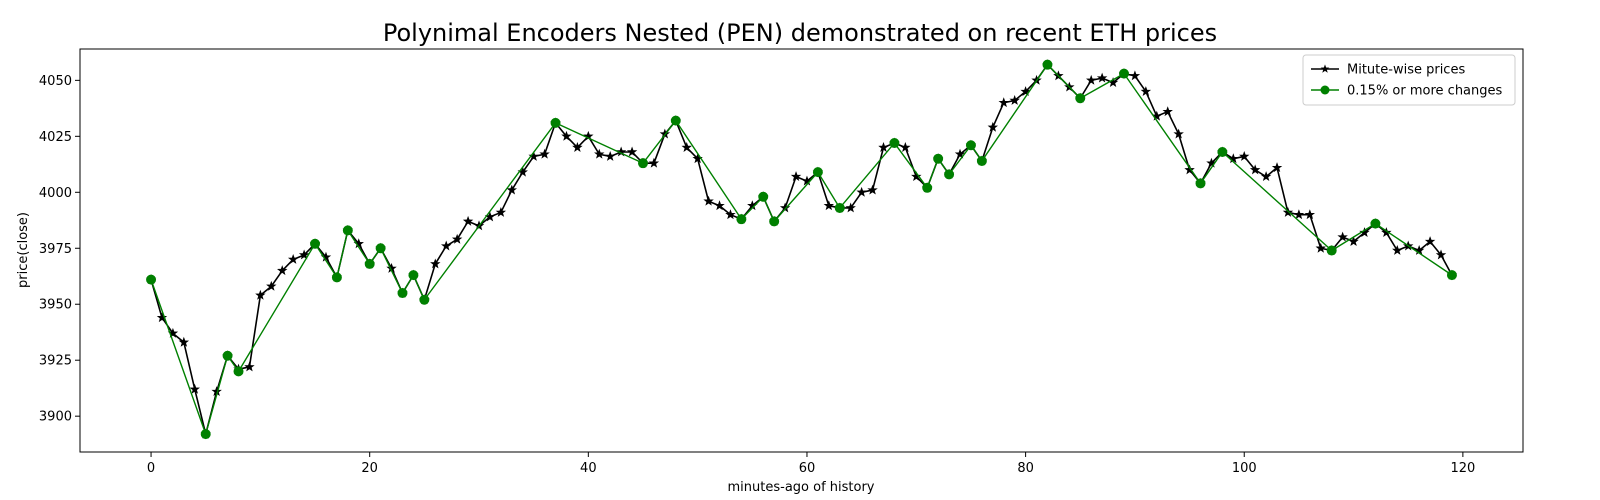 The width and height of the screenshot is (1600, 500). Describe the element at coordinates (588, 468) in the screenshot. I see `x-tick-label: 40` at that location.